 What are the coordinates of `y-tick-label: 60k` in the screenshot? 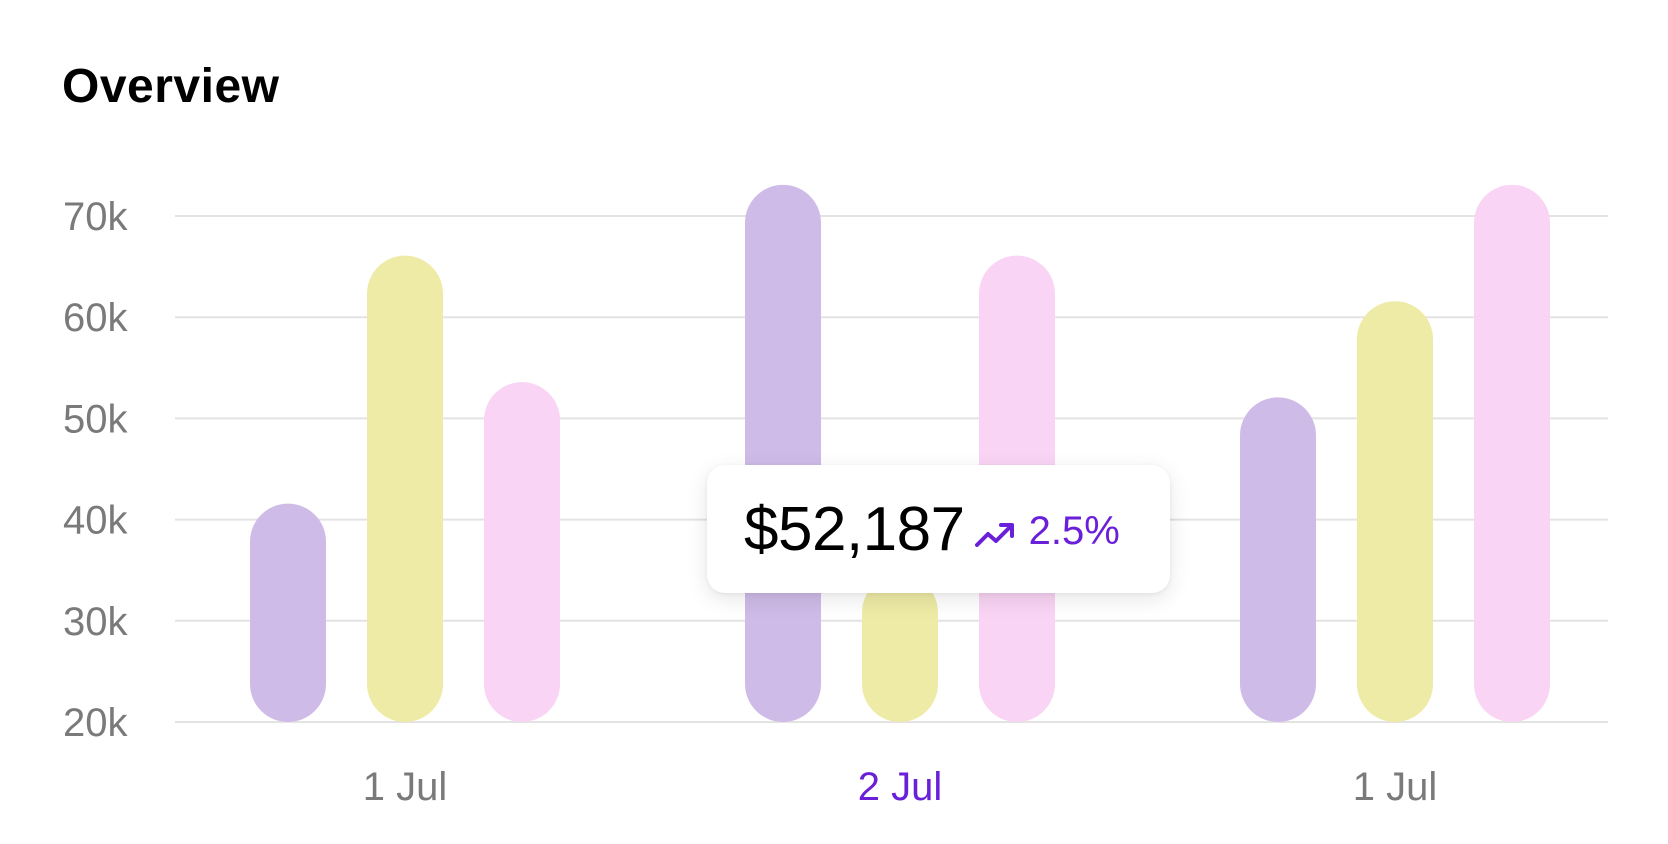 It's located at (95, 318).